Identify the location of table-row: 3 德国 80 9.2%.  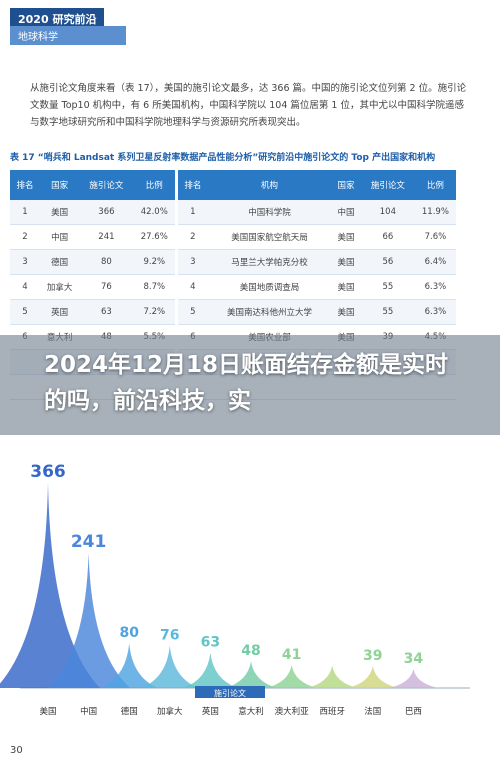
(92, 262).